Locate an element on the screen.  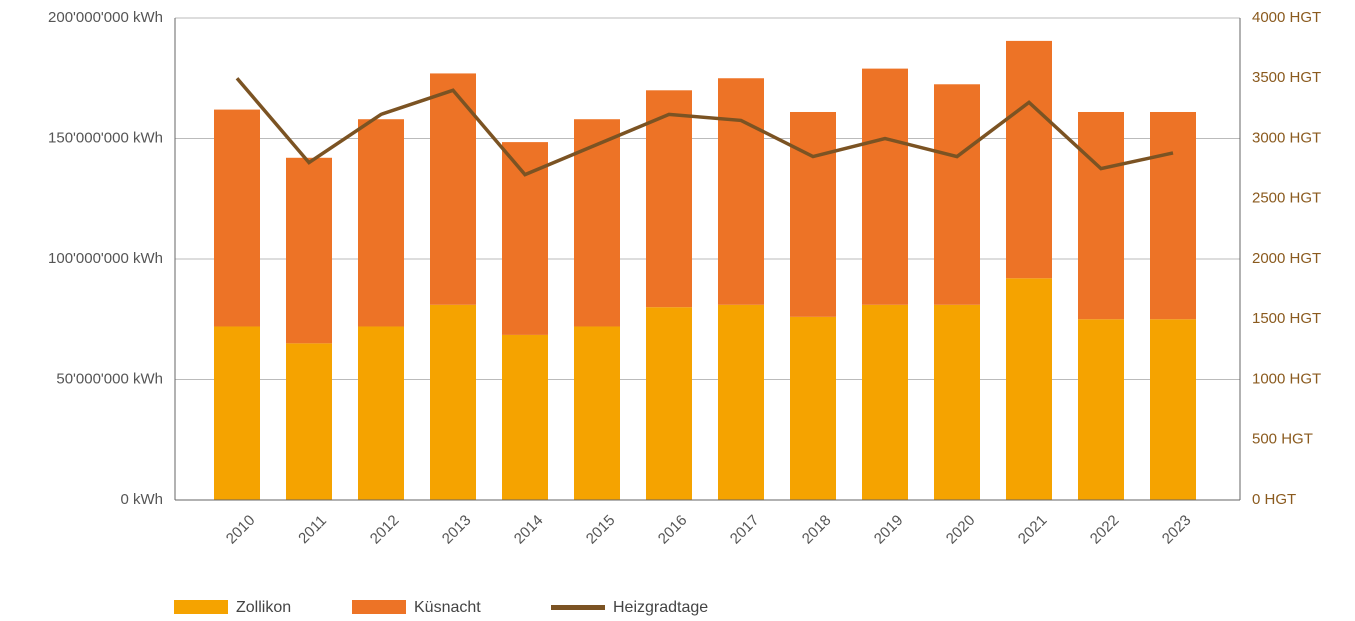
y2-tick-label: 0 HGT is located at coordinates (1274, 499).